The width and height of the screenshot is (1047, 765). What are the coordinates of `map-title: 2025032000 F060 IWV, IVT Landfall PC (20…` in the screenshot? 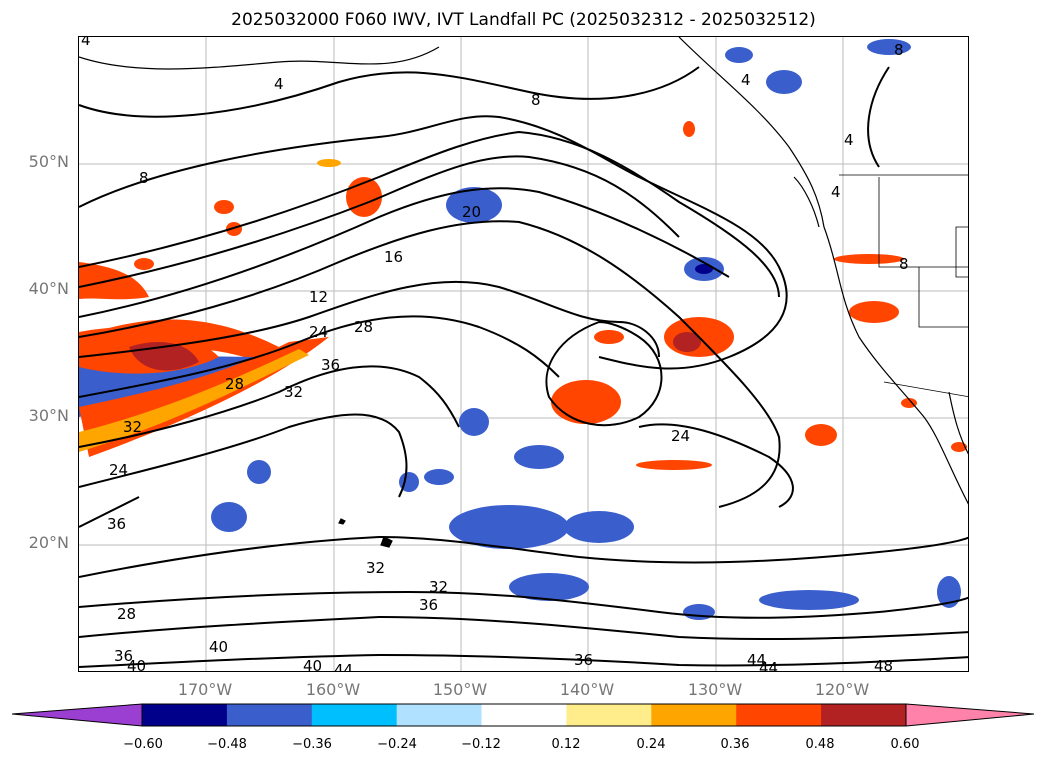 It's located at (523, 20).